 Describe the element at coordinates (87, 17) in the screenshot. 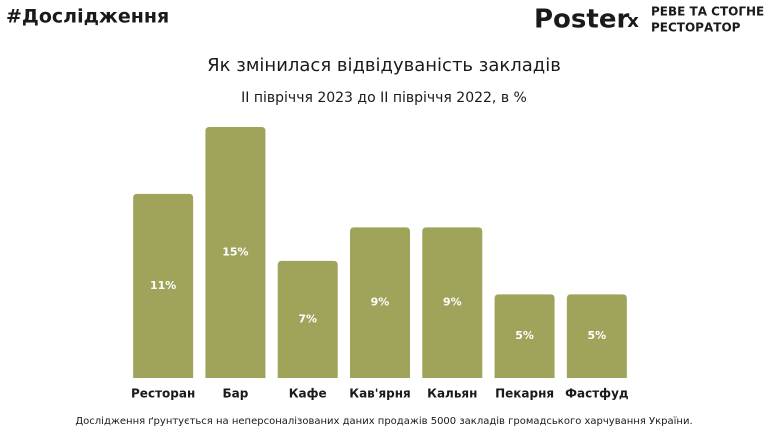

I see `hashtag: #Дослідження` at that location.